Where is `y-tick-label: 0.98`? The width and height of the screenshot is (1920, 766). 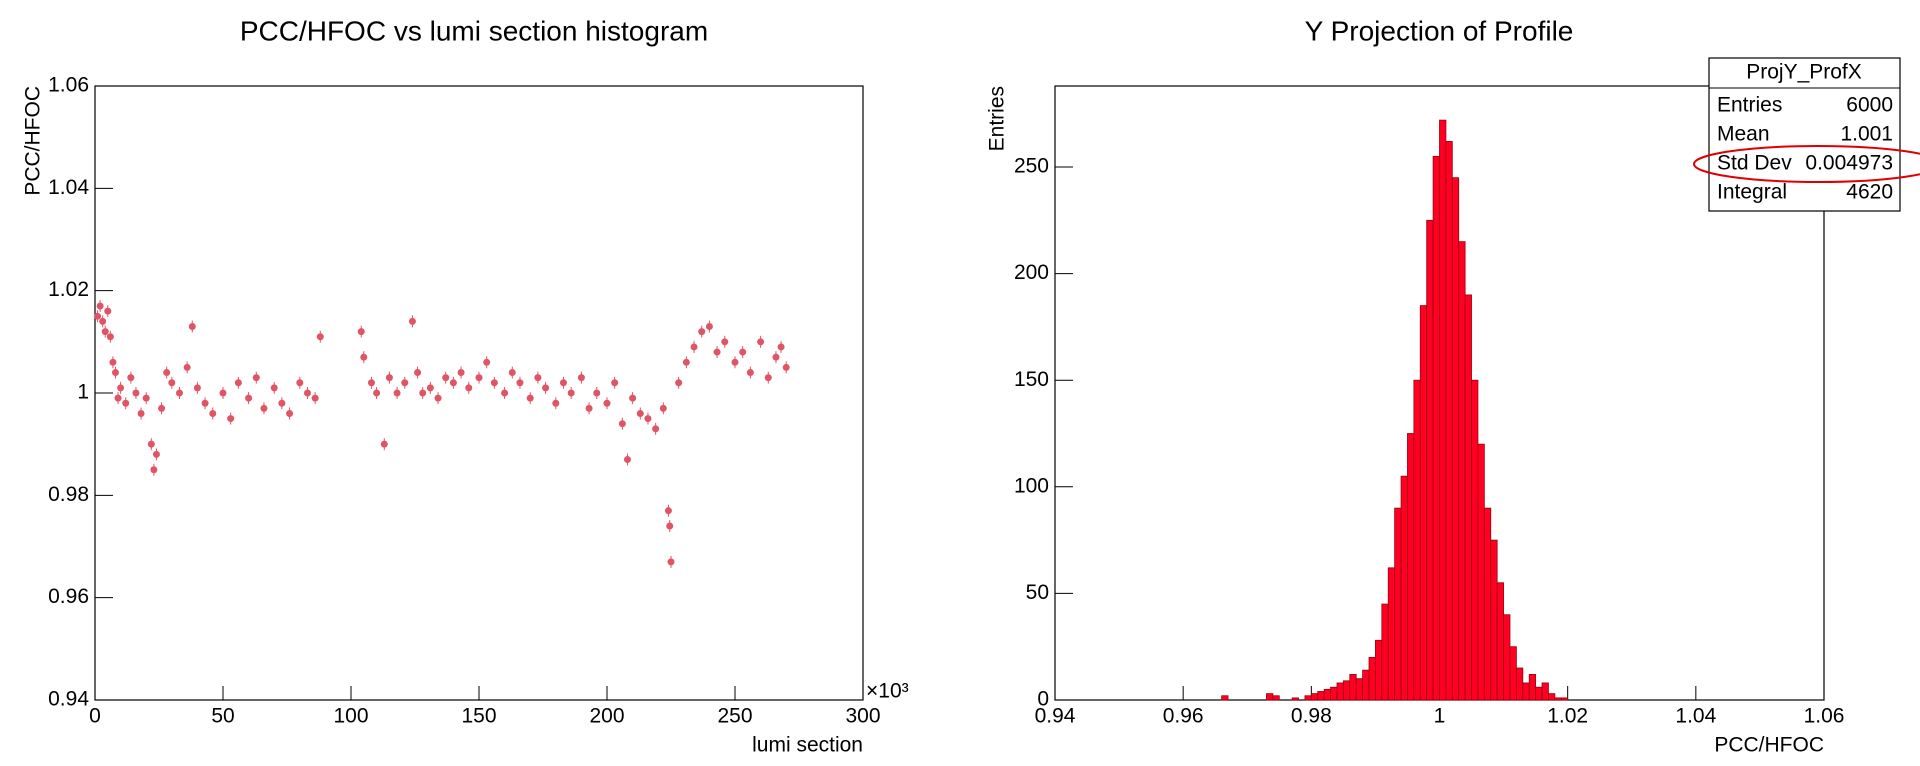
y-tick-label: 0.98 is located at coordinates (68, 494).